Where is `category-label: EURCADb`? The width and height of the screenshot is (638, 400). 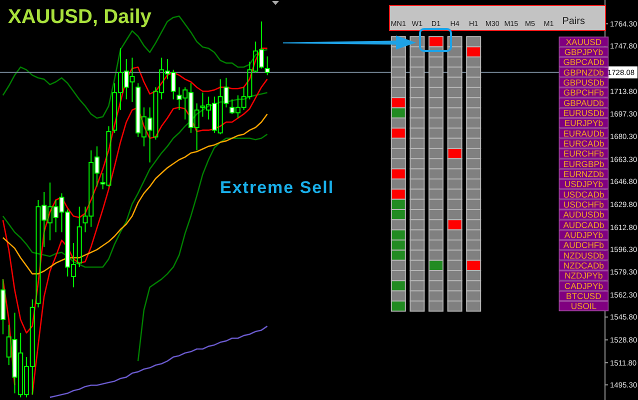 category-label: EURCADb is located at coordinates (583, 143).